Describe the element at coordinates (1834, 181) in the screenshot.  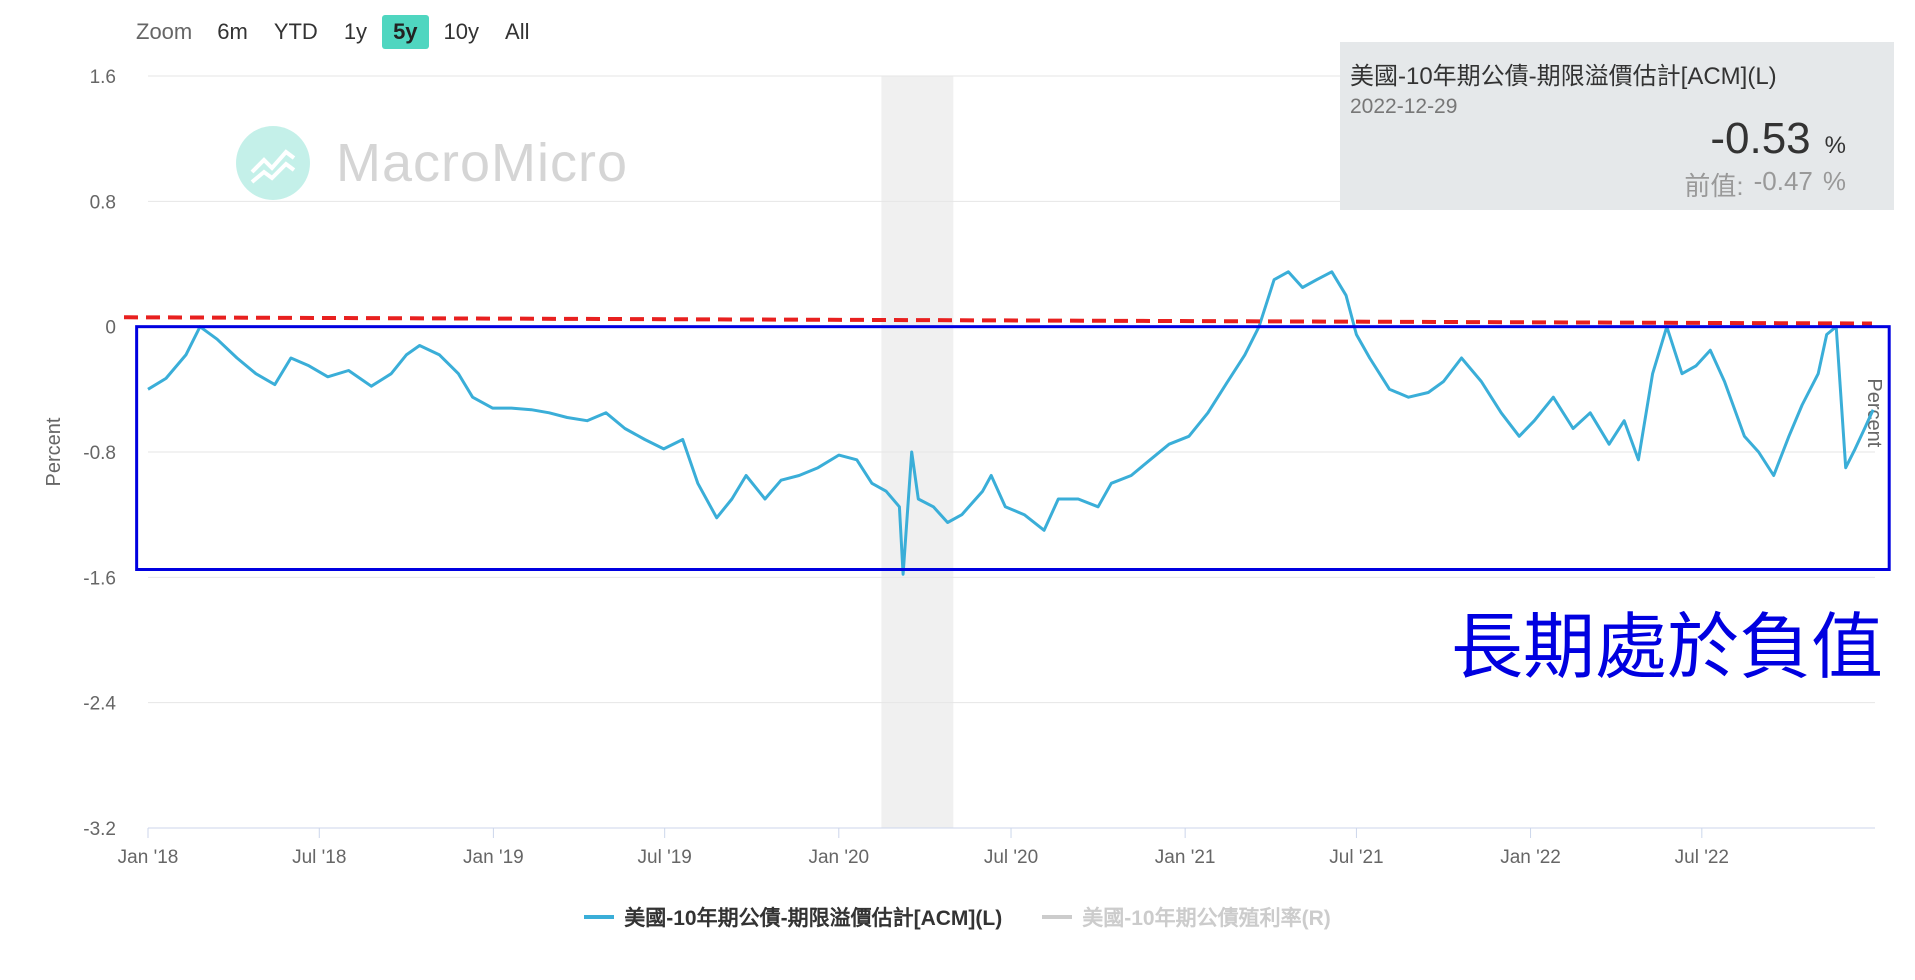
I see `tooltip-prev-unit: %` at that location.